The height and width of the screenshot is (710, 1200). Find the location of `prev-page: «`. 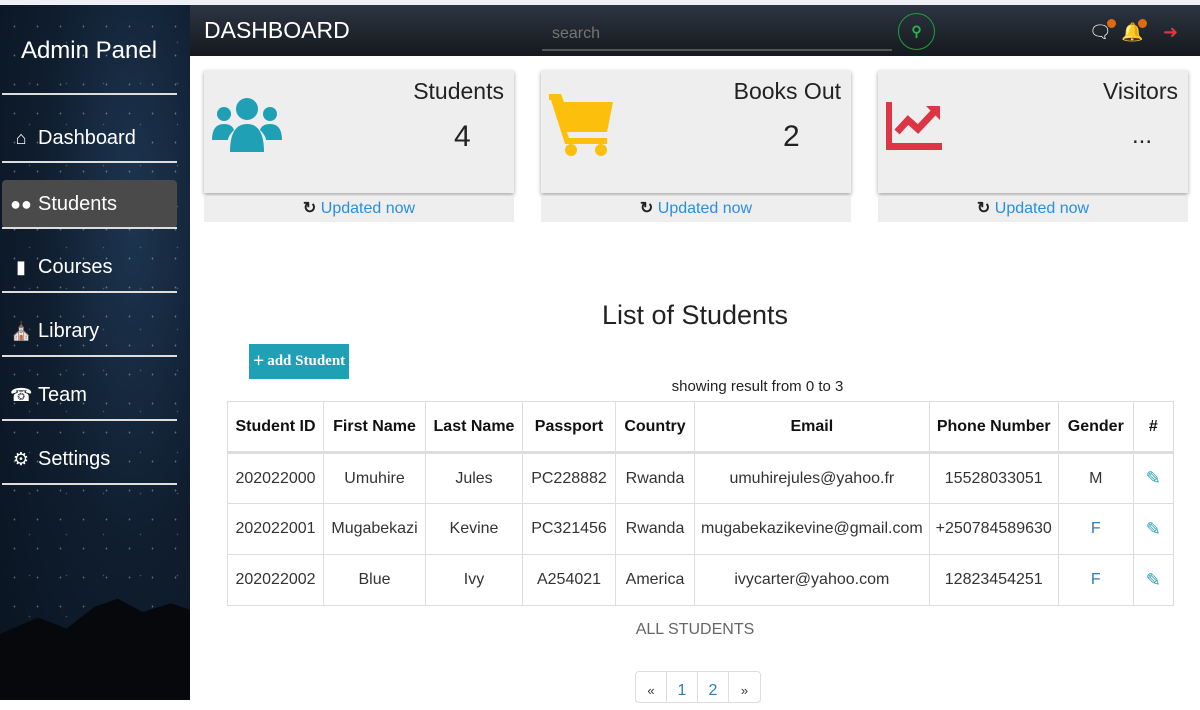

prev-page: « is located at coordinates (651, 687).